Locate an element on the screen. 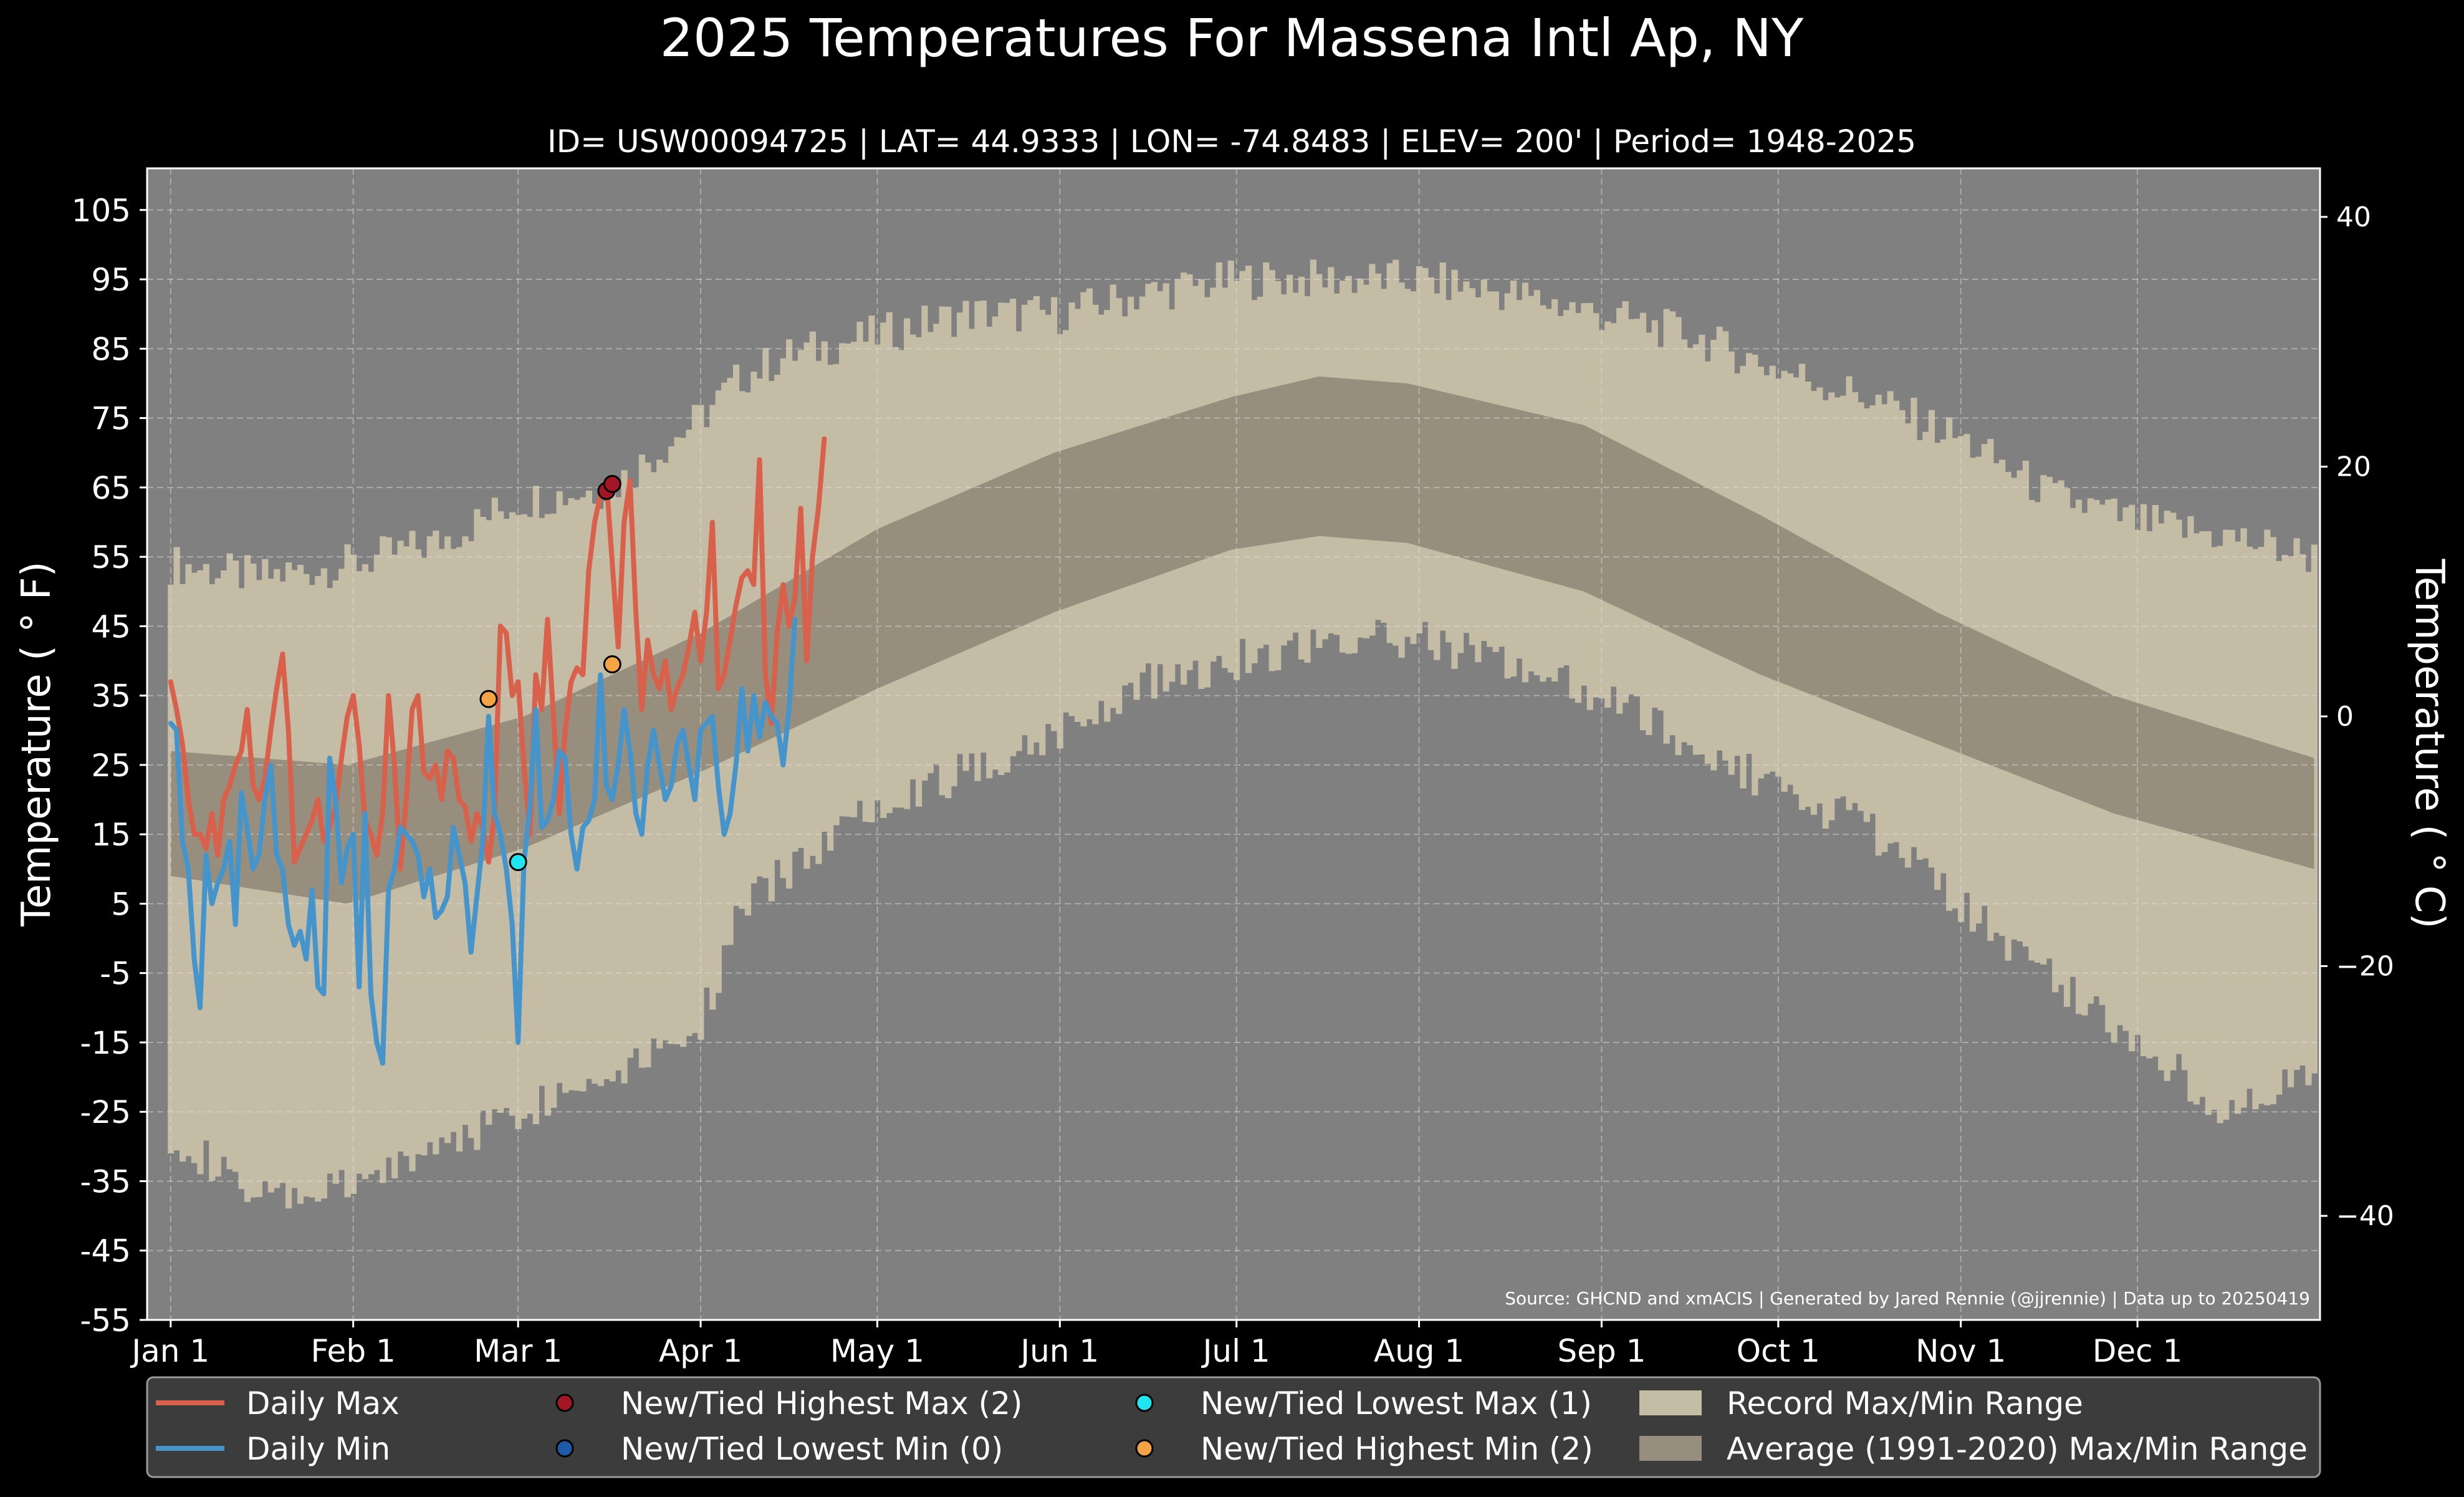  x-tick-label: Jun 1 is located at coordinates (1059, 1351).